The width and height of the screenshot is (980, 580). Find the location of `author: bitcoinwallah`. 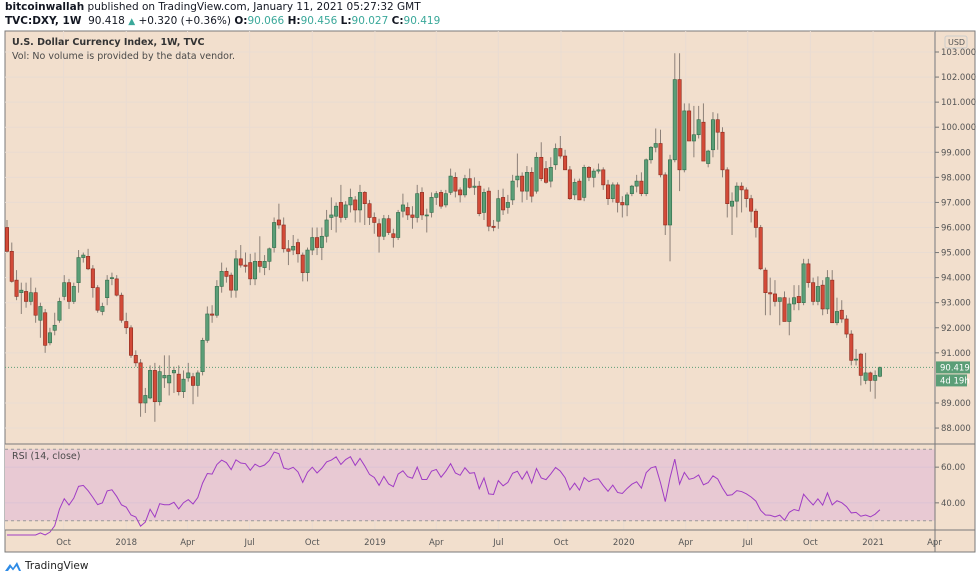

author: bitcoinwallah is located at coordinates (45, 7).